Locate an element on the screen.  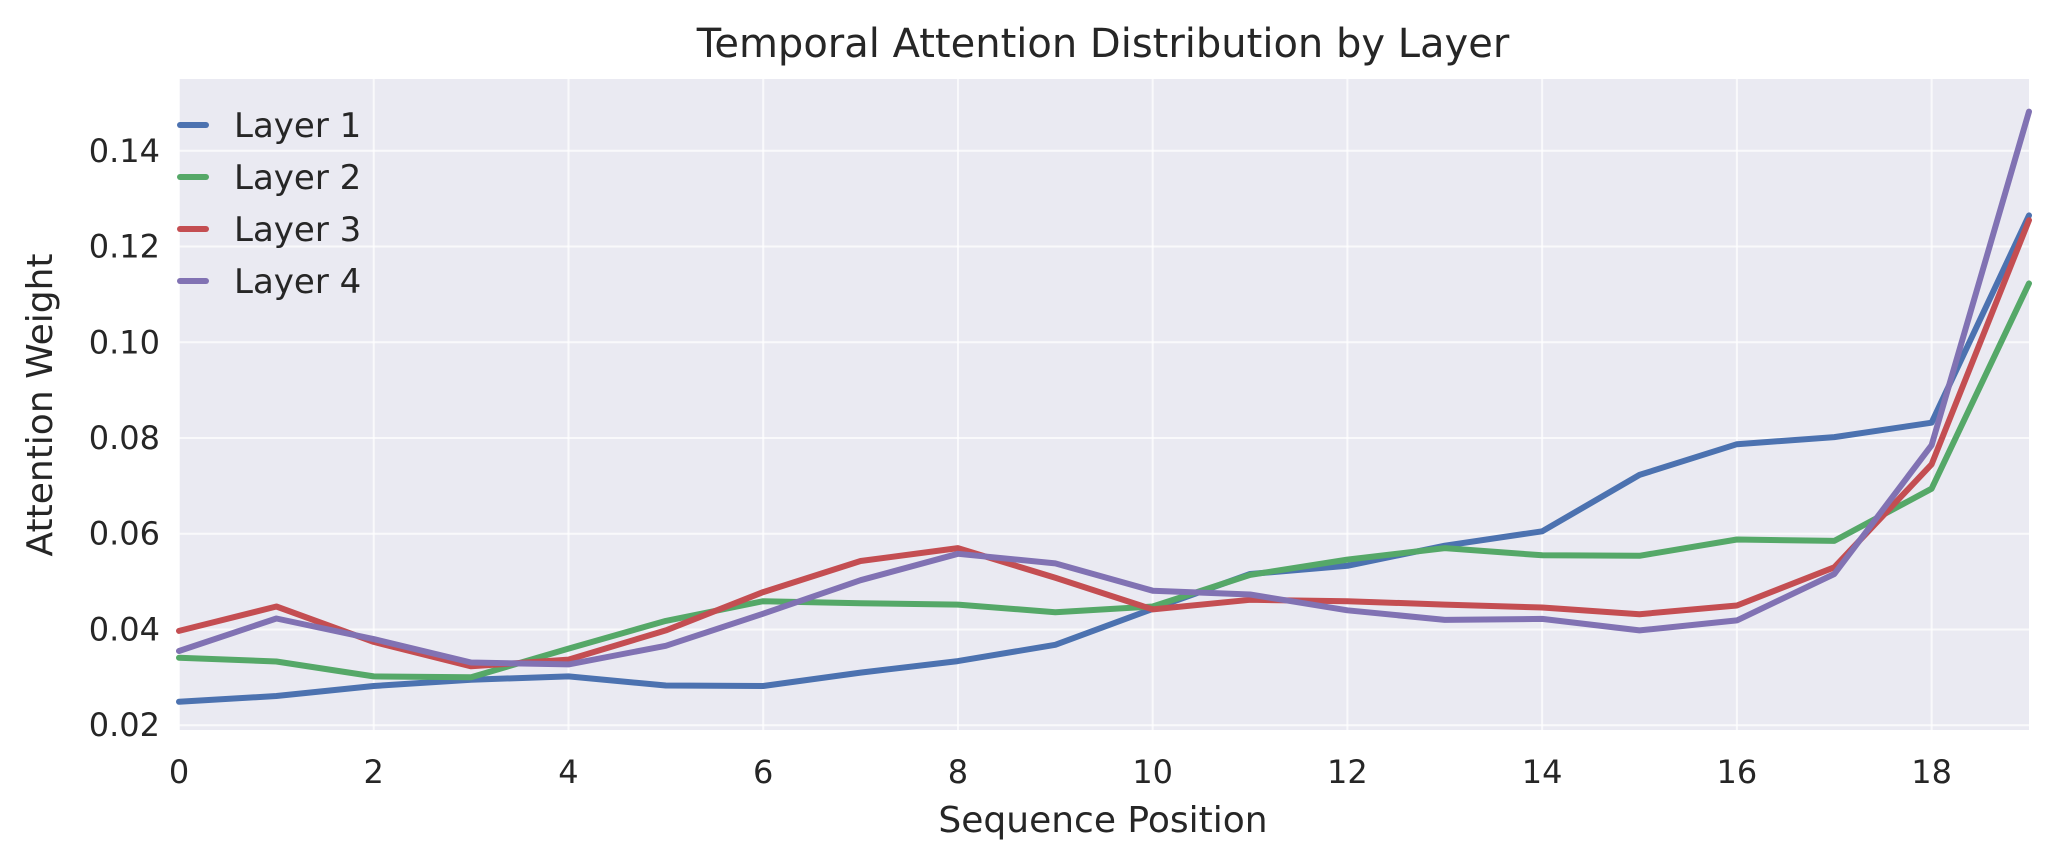
x-tick-label: 2 is located at coordinates (374, 772).